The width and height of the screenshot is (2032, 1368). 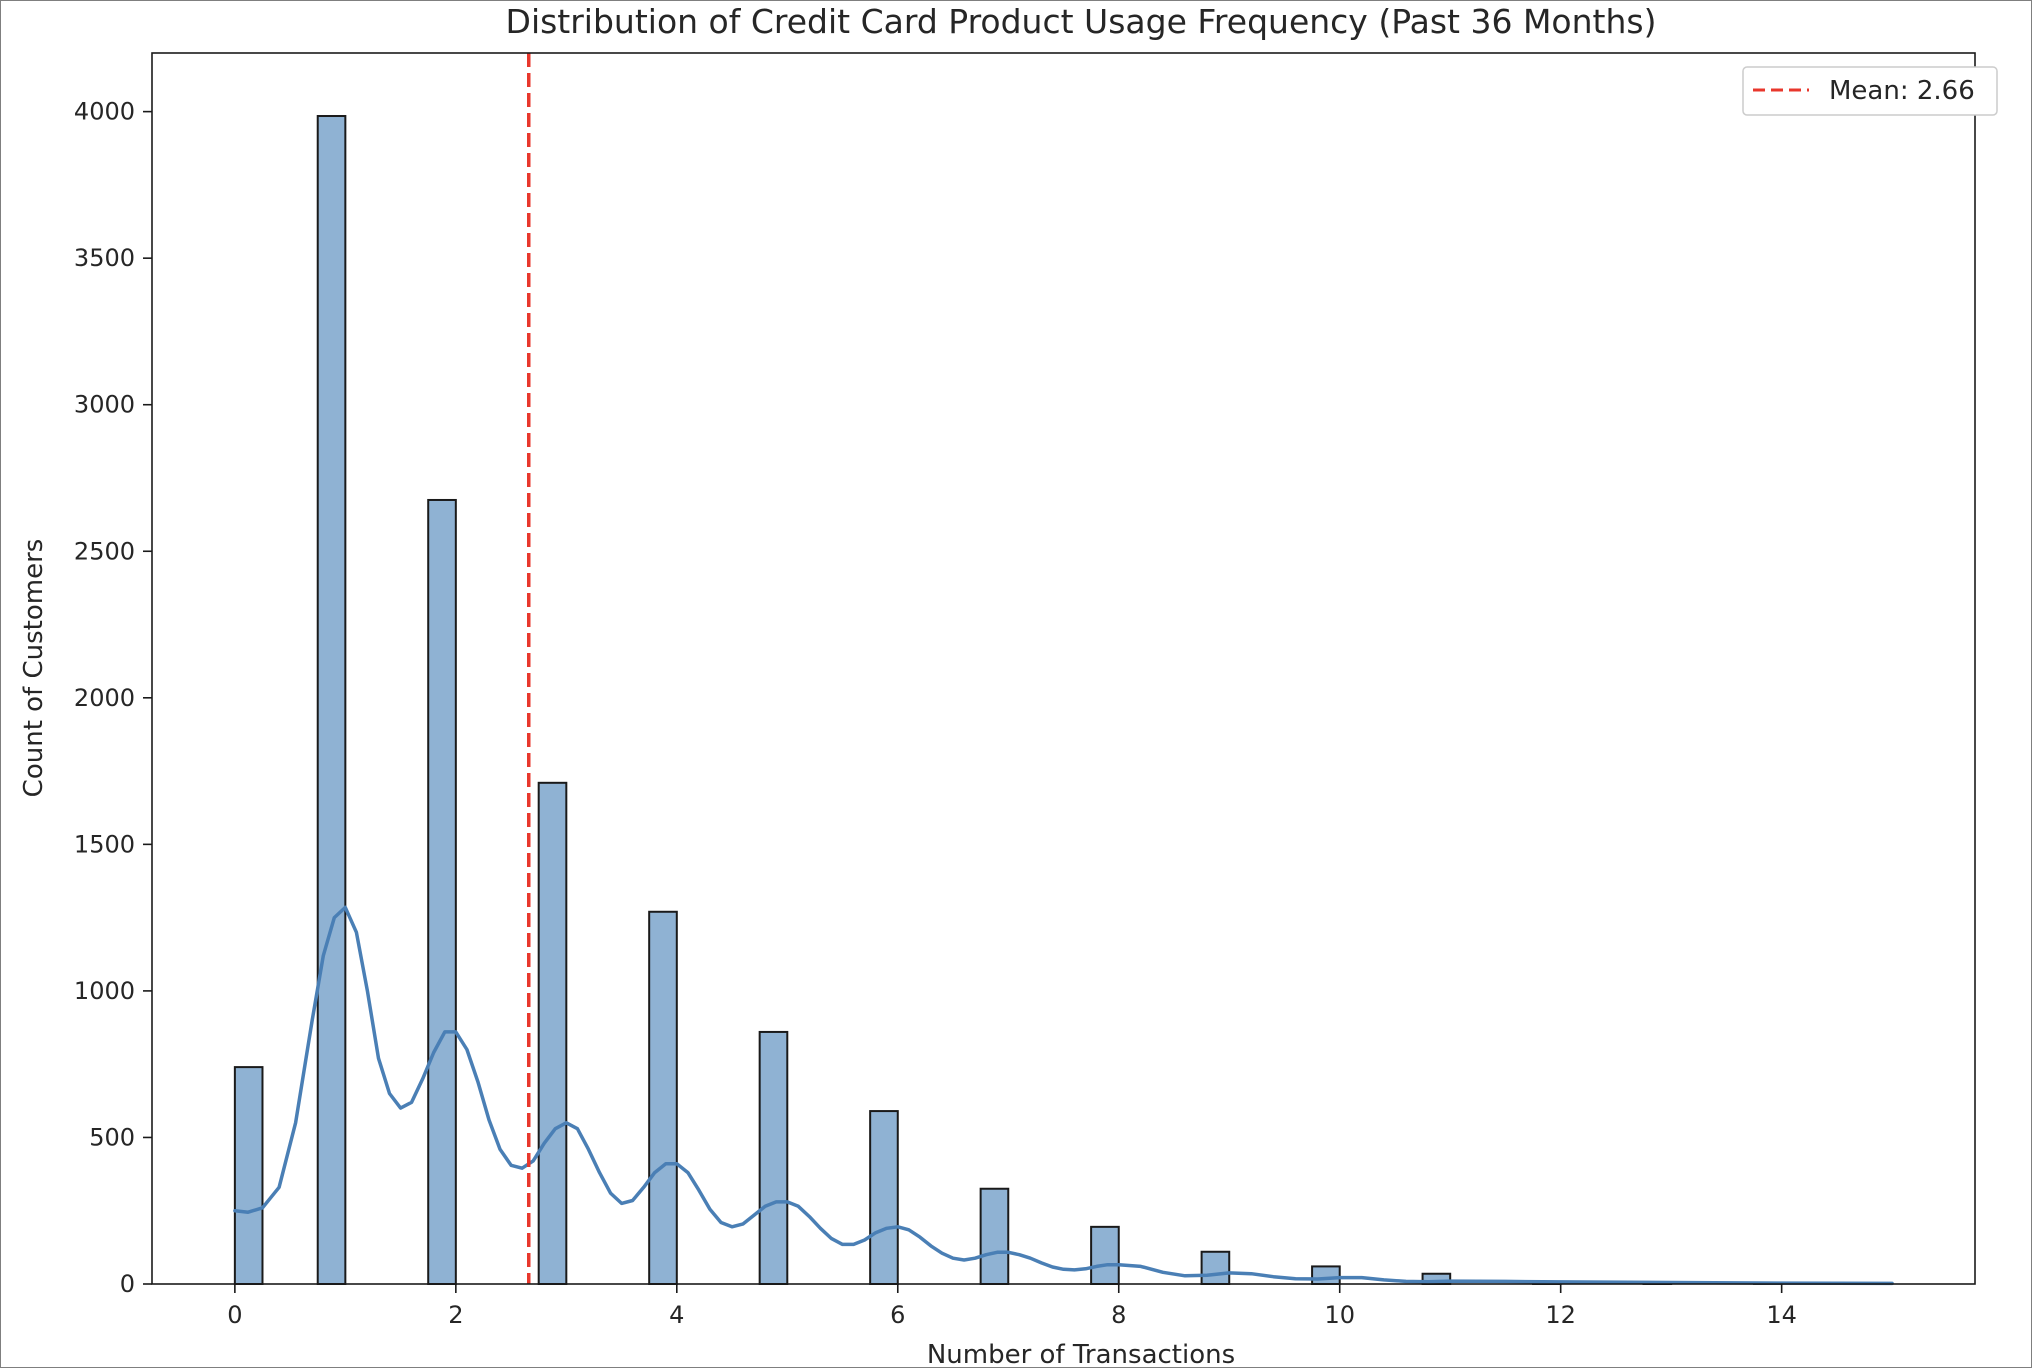 What do you see at coordinates (1339, 1315) in the screenshot?
I see `x-tick-label: 10` at bounding box center [1339, 1315].